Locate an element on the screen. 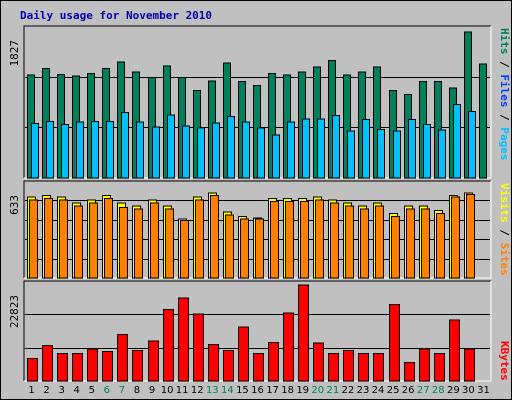 This screenshot has width=512, height=400. day-label: 11 is located at coordinates (182, 390).